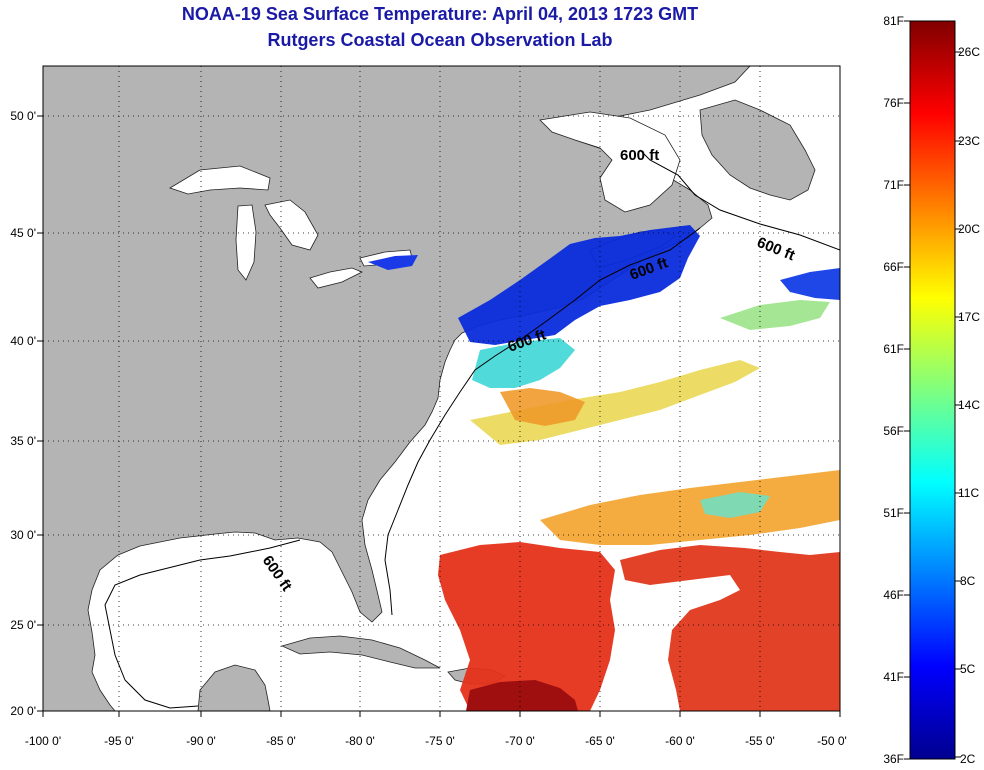  Describe the element at coordinates (969, 52) in the screenshot. I see `cb-label-26c: 26C` at that location.